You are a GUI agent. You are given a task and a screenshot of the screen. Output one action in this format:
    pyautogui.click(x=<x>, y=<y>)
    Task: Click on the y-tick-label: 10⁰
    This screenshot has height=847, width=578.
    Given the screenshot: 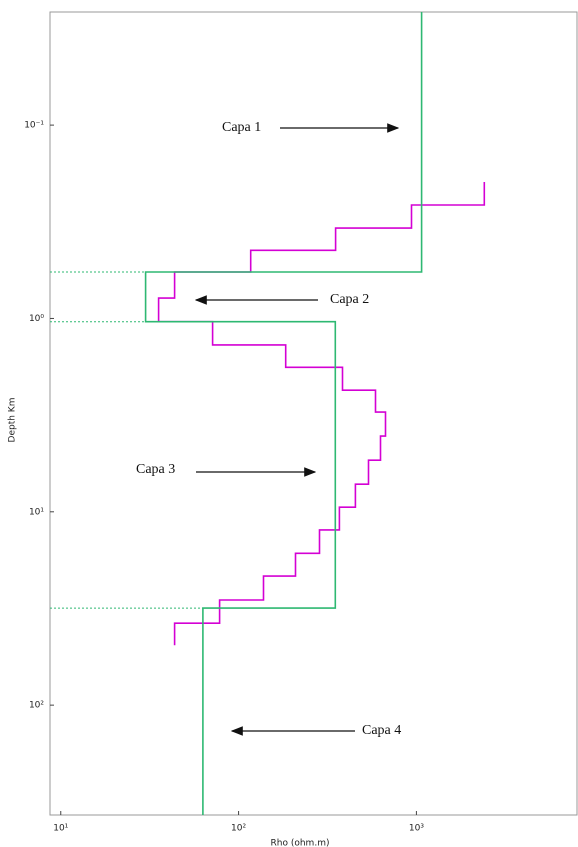 What is the action you would take?
    pyautogui.click(x=36, y=319)
    